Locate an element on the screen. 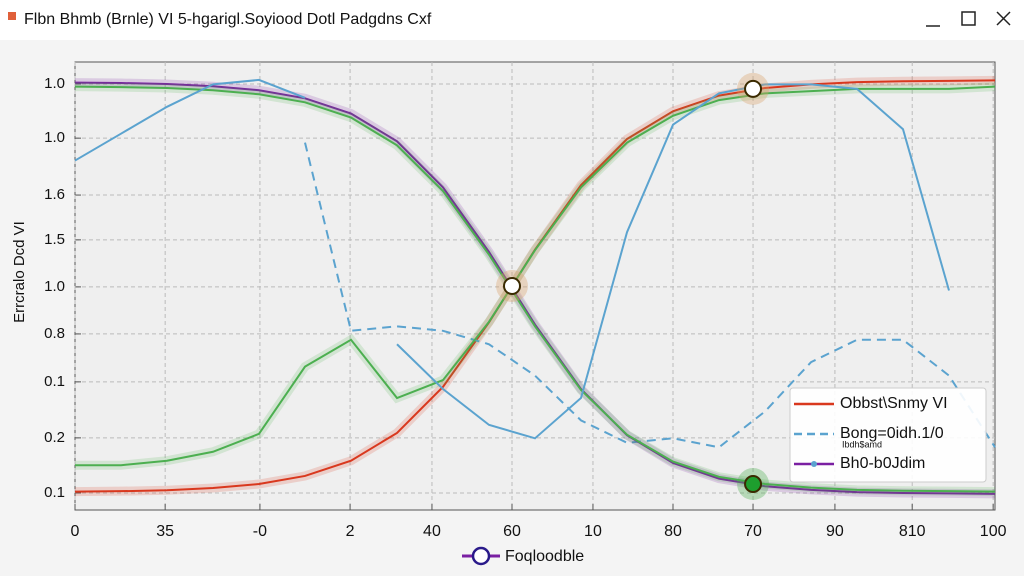  y-tick-label: 0.8 is located at coordinates (54, 333).